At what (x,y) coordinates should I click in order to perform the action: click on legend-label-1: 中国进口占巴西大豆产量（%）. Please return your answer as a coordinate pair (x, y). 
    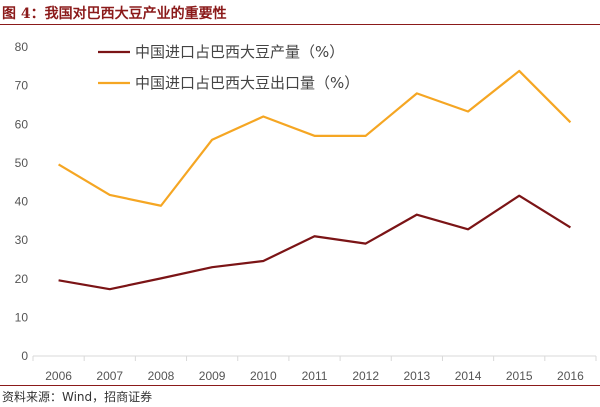
    Looking at the image, I should click on (239, 52).